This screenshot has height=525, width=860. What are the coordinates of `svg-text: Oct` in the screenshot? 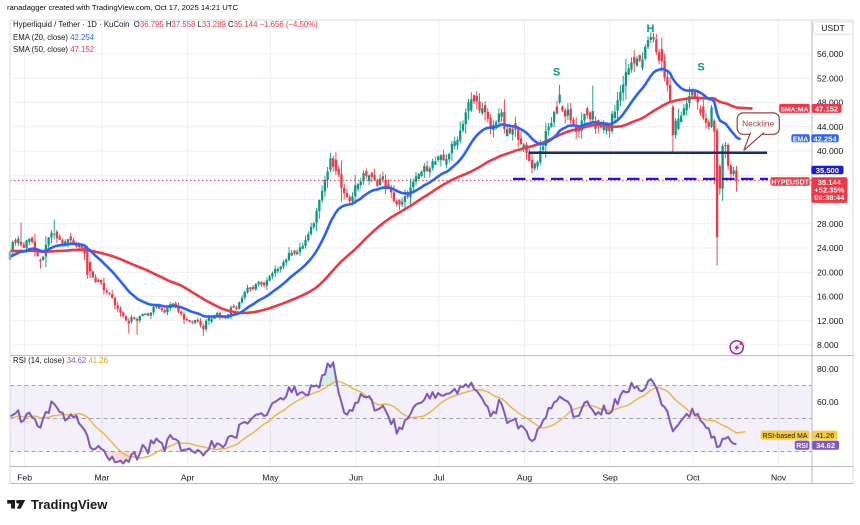 It's located at (693, 478).